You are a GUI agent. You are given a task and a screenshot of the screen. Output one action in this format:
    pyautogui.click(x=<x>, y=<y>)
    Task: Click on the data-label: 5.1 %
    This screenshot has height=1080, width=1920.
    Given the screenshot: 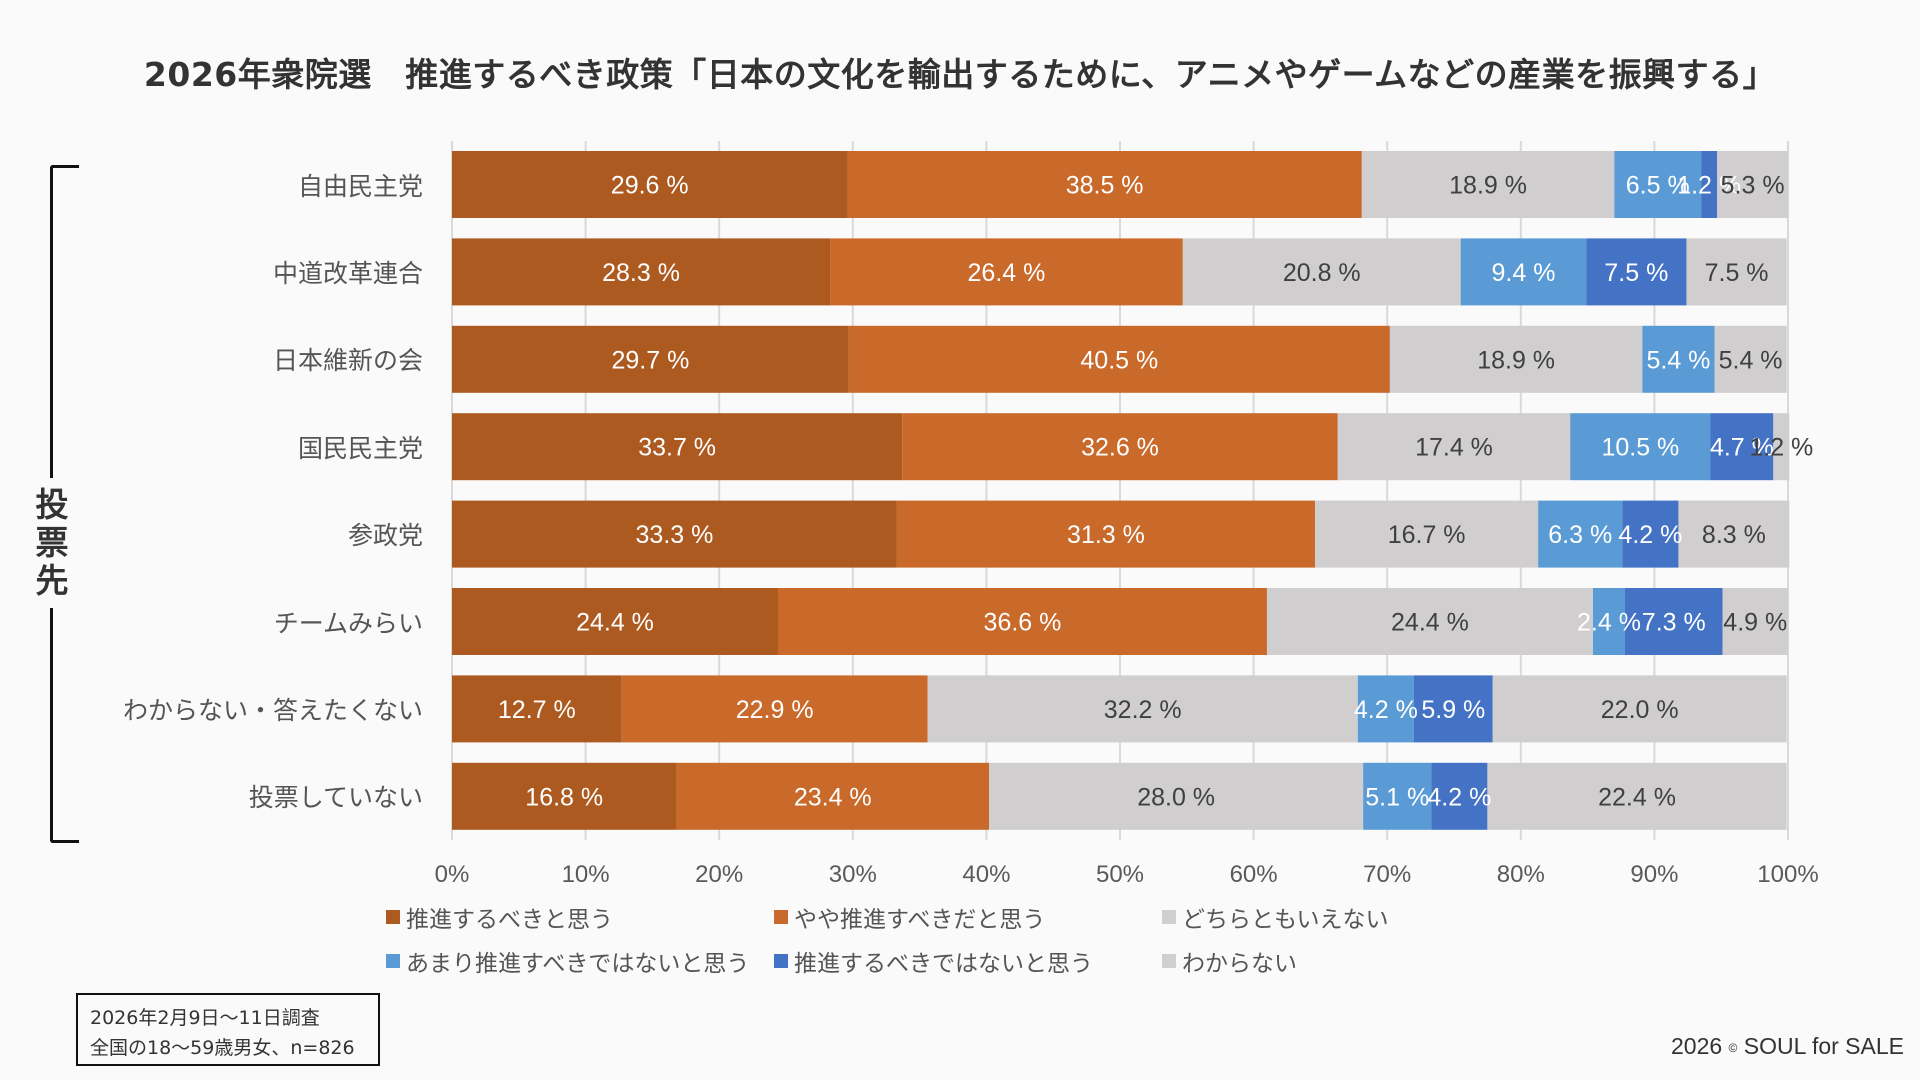 What is the action you would take?
    pyautogui.click(x=1397, y=797)
    